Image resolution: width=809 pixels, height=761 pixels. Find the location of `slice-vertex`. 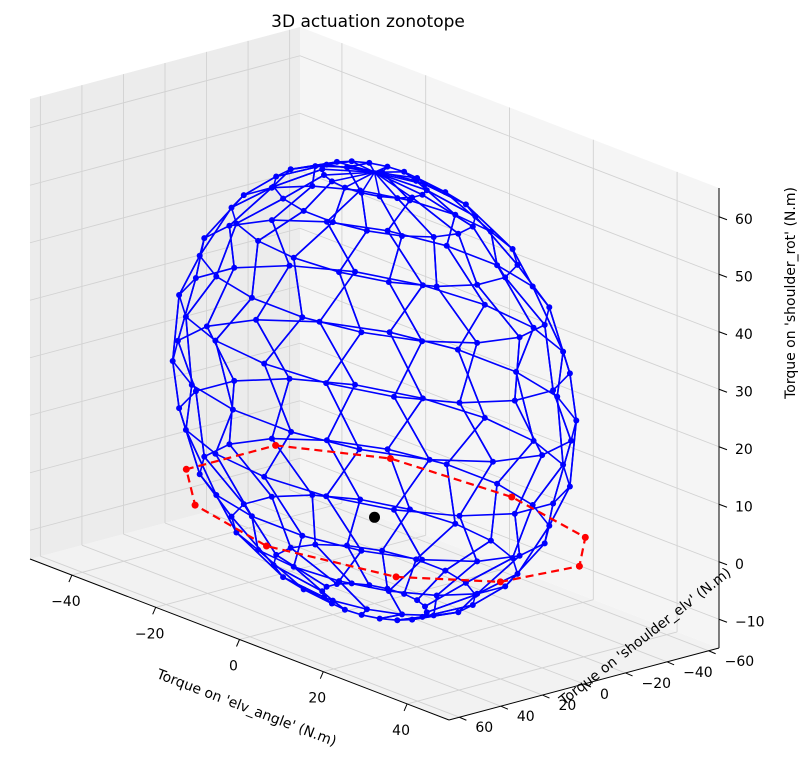

slice-vertex is located at coordinates (579, 566).